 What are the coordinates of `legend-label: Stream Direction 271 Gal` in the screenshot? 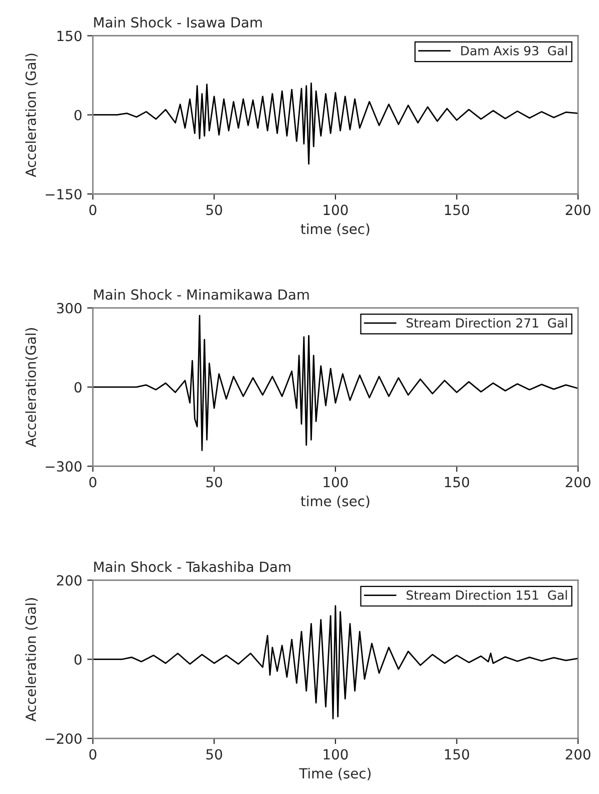 It's located at (486, 323).